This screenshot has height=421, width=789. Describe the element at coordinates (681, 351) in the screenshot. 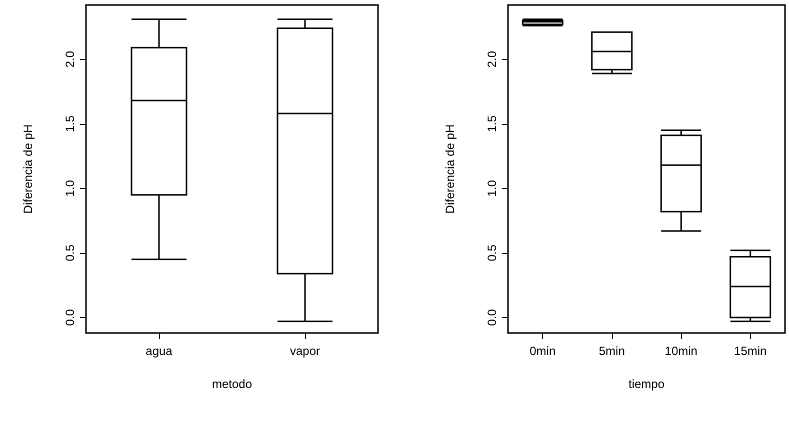

I see `x-tick-label: 10min` at that location.